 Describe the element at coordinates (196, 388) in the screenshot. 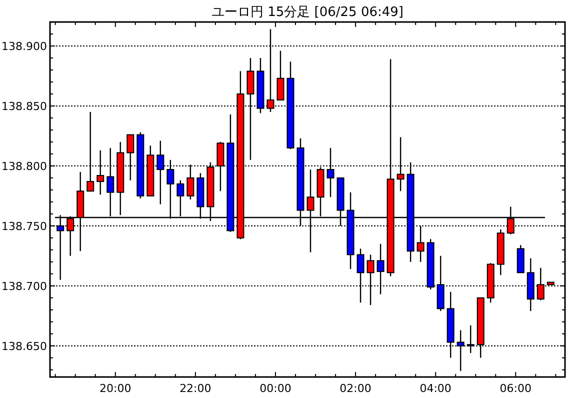

I see `x-tick-label: 22:00` at that location.